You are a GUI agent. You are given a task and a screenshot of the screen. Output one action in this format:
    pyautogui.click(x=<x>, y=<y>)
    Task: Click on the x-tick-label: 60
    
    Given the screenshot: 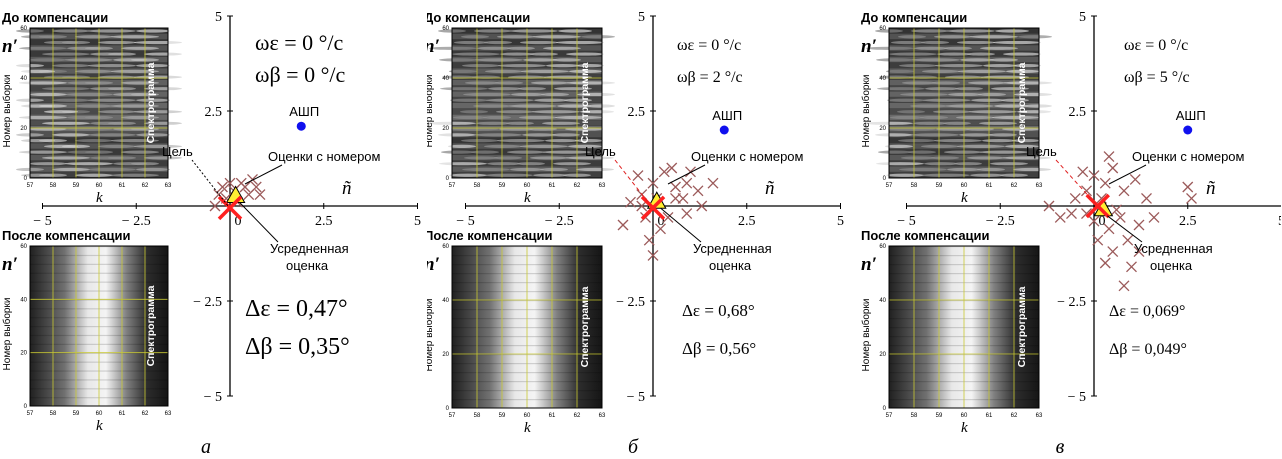 What is the action you would take?
    pyautogui.click(x=964, y=186)
    